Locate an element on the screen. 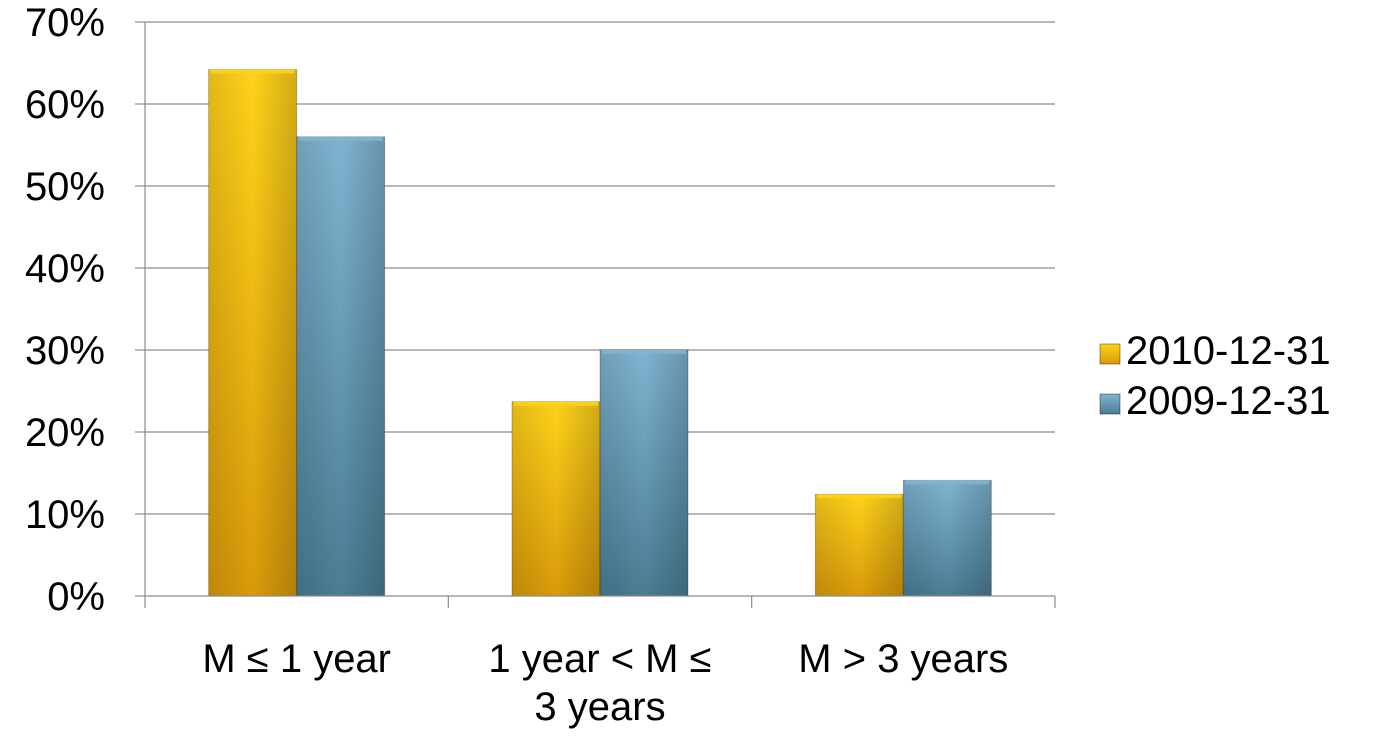 The height and width of the screenshot is (736, 1384). y-tick-label: 50% is located at coordinates (65, 187).